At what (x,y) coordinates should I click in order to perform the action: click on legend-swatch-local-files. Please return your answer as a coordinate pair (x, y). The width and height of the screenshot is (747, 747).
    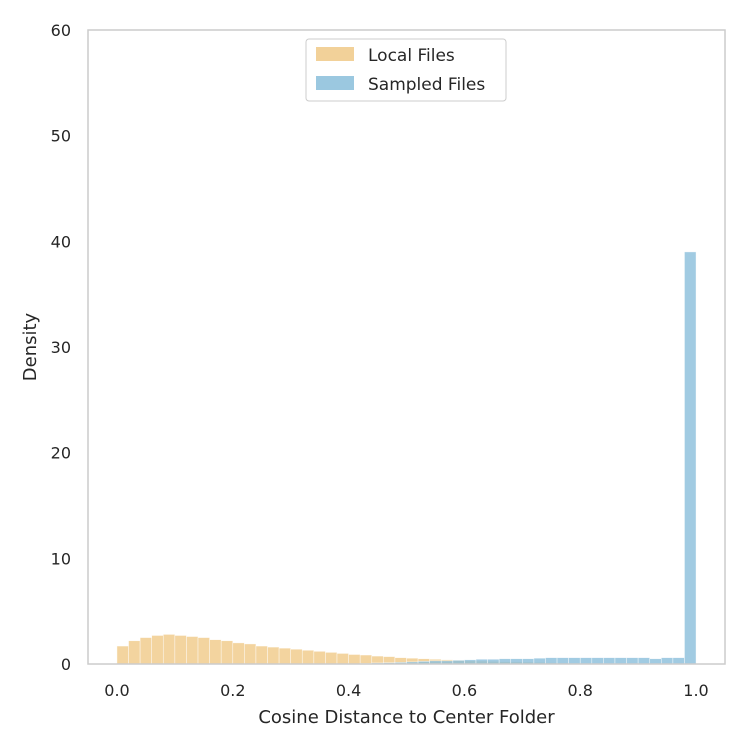
    Looking at the image, I should click on (335, 54).